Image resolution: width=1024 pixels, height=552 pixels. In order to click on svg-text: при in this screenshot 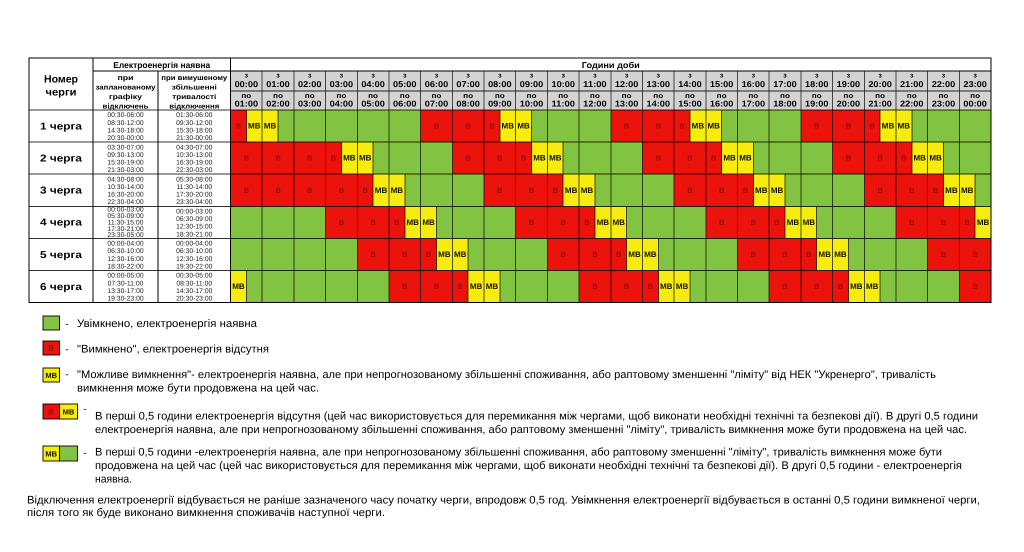, I will do `click(126, 78)`.